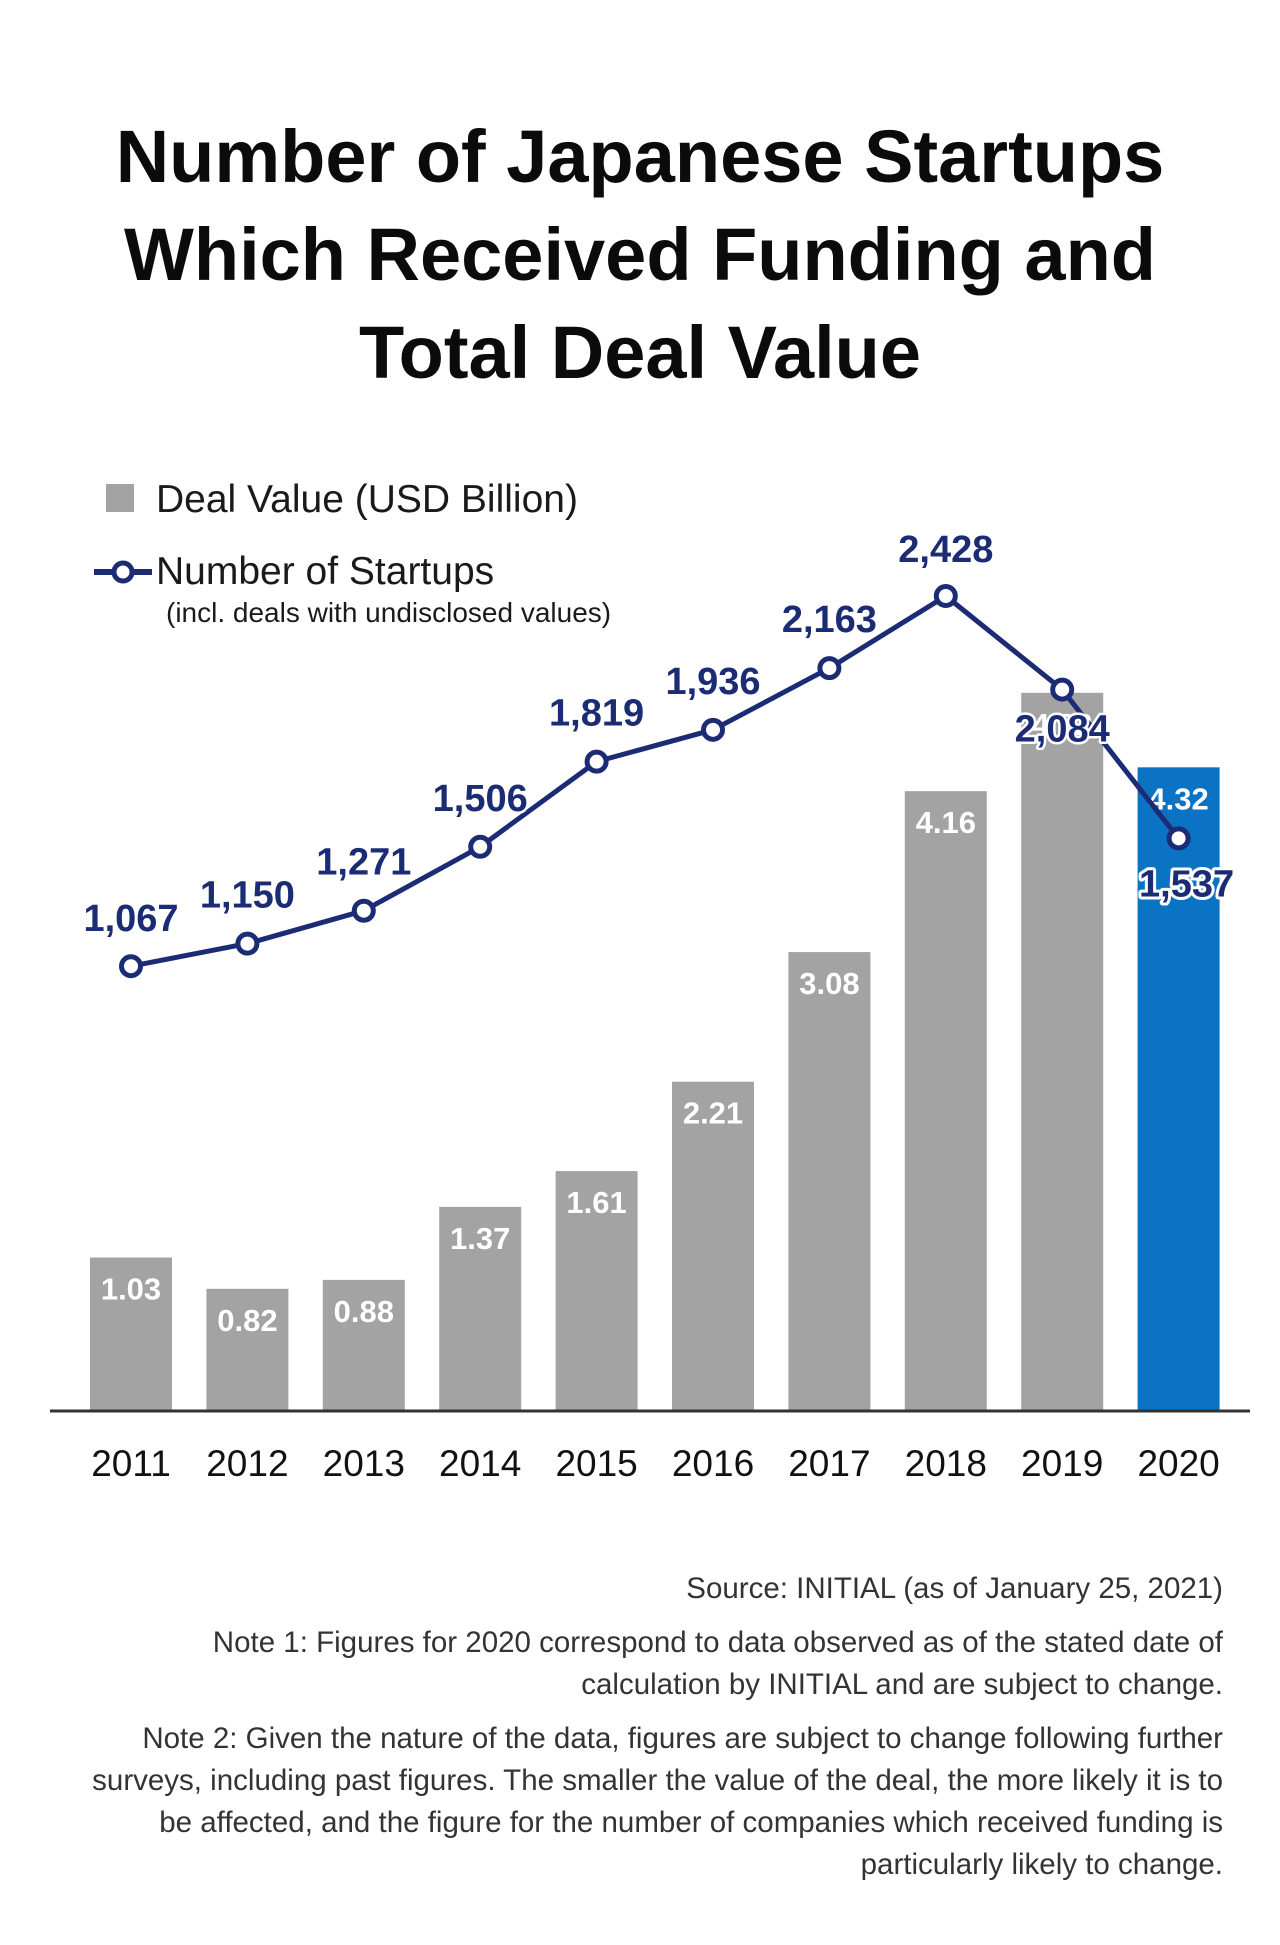  Describe the element at coordinates (829, 668) in the screenshot. I see `point-2017` at that location.